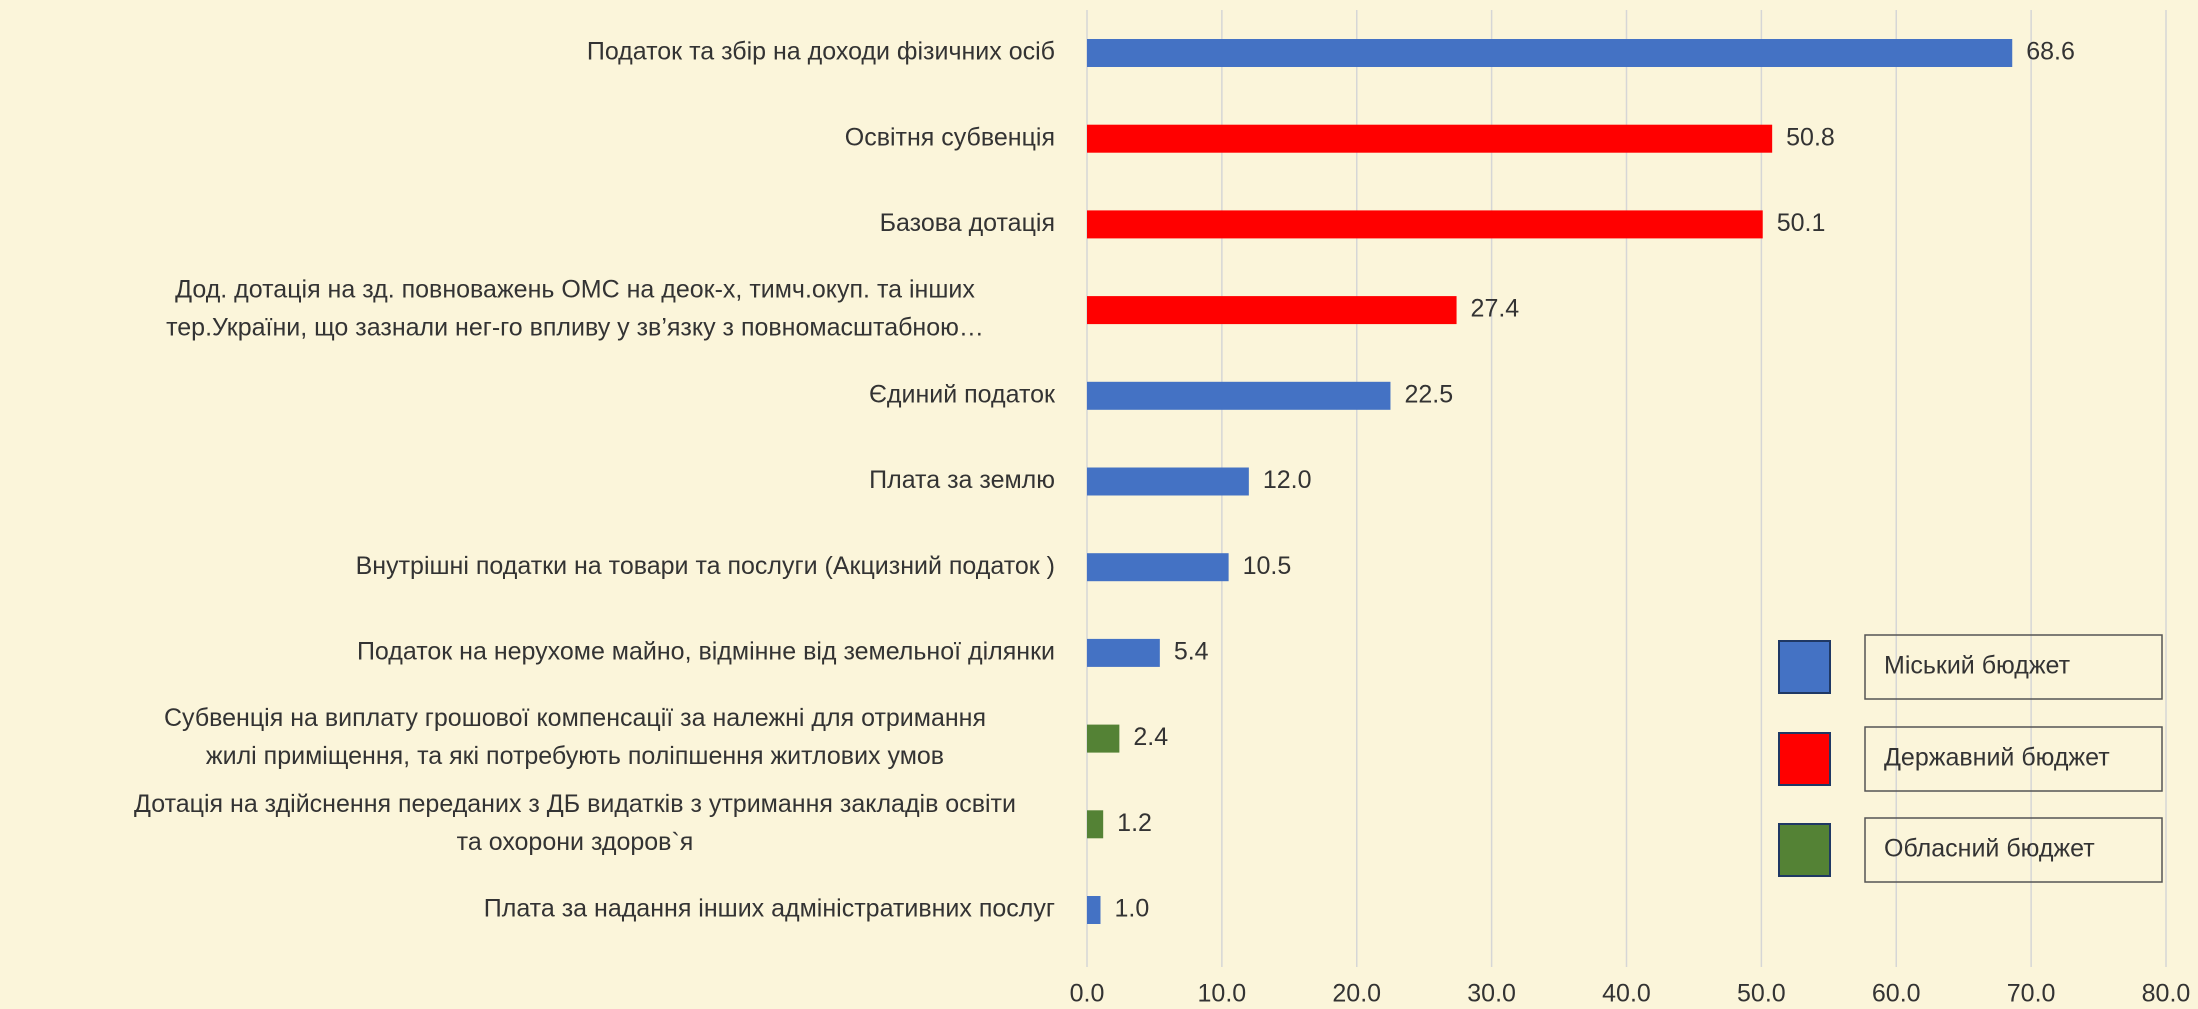 This screenshot has width=2198, height=1009. Describe the element at coordinates (1087, 994) in the screenshot. I see `x-tick-label: 0.0` at that location.